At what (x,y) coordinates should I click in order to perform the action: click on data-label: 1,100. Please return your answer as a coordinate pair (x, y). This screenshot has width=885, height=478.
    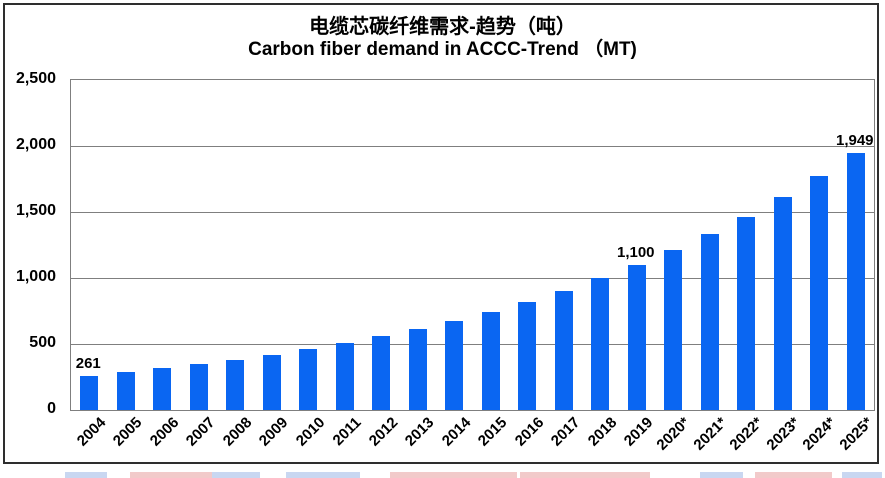
    Looking at the image, I should click on (635, 252).